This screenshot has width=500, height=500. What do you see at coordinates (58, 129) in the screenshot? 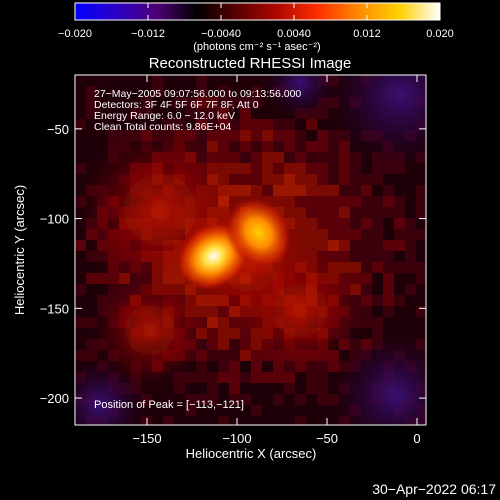
I see `y-tick-label: −50` at bounding box center [58, 129].